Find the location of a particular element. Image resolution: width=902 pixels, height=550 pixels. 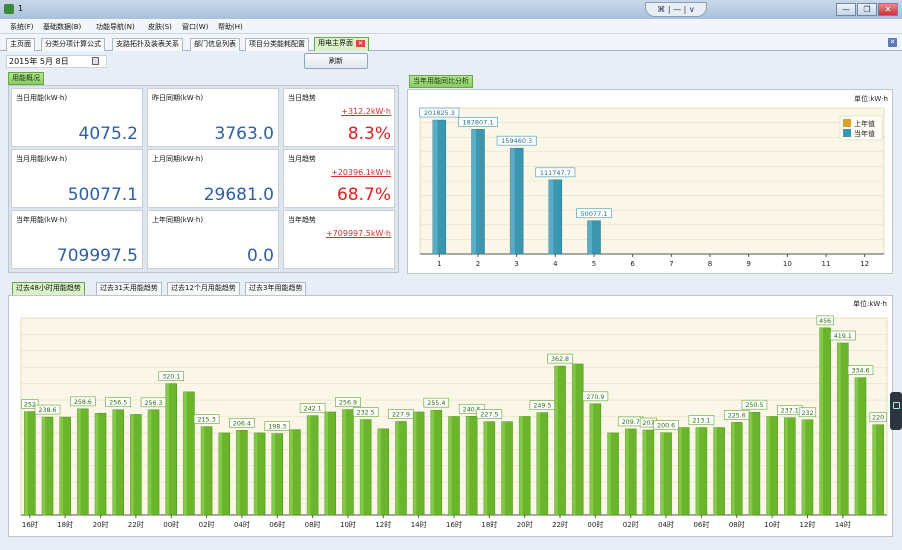

data-label: 362.8 is located at coordinates (560, 359).